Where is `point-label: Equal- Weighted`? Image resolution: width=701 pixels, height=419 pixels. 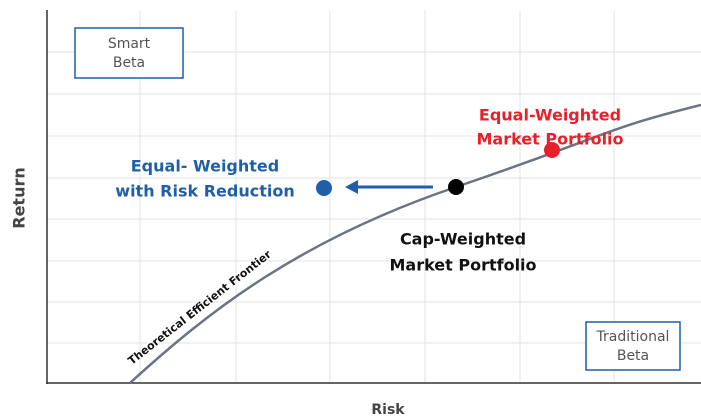 point-label: Equal- Weighted is located at coordinates (205, 166).